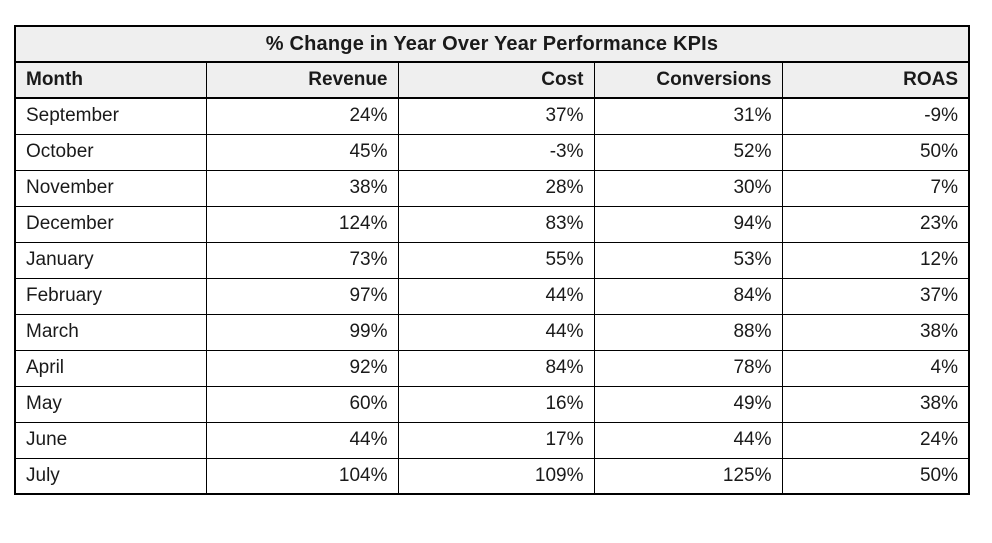 This screenshot has height=543, width=992. What do you see at coordinates (496, 152) in the screenshot?
I see `table-cell: -3%` at bounding box center [496, 152].